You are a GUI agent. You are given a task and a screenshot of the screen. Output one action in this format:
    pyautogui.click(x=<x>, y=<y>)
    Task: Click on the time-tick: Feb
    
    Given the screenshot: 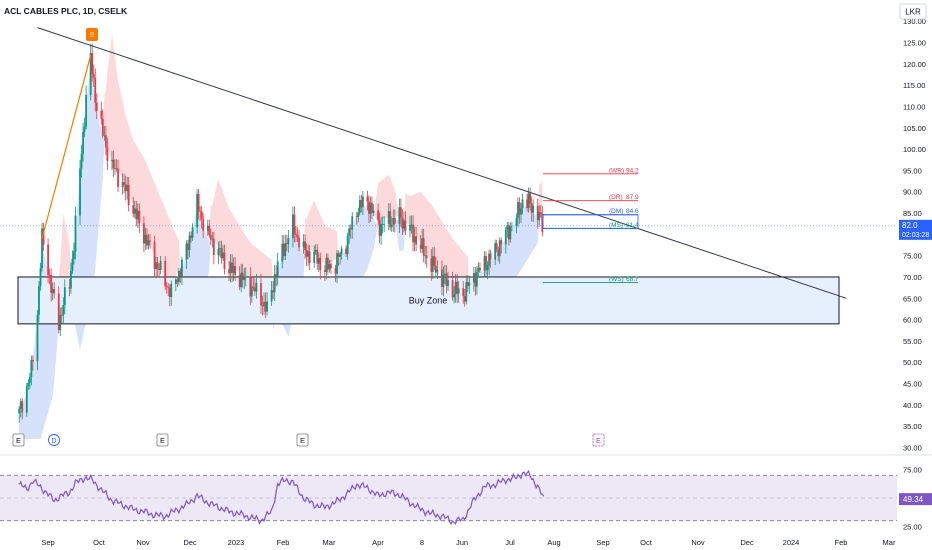 What is the action you would take?
    pyautogui.click(x=283, y=542)
    